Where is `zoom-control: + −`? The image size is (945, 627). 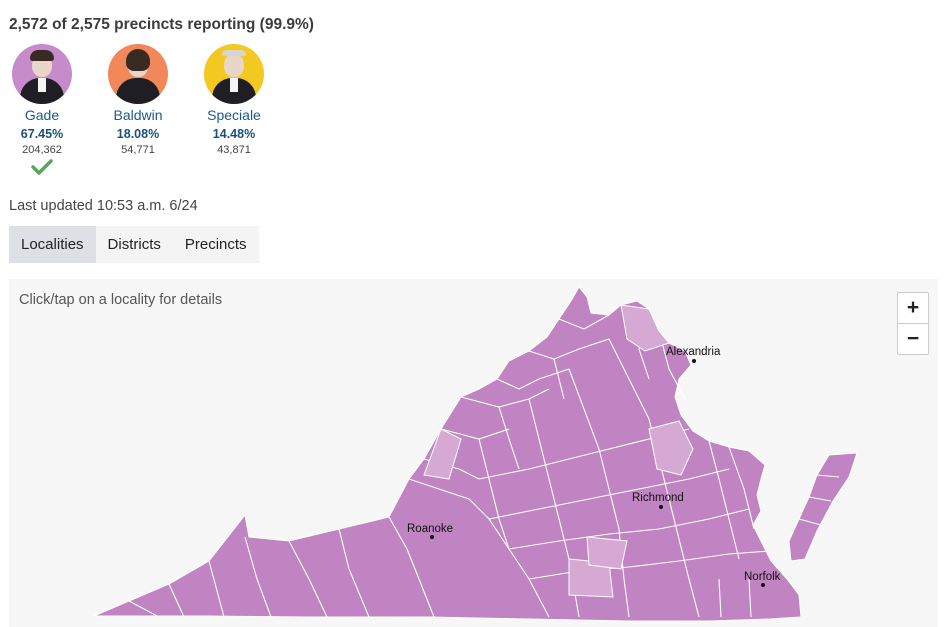
zoom-control: + − is located at coordinates (913, 323).